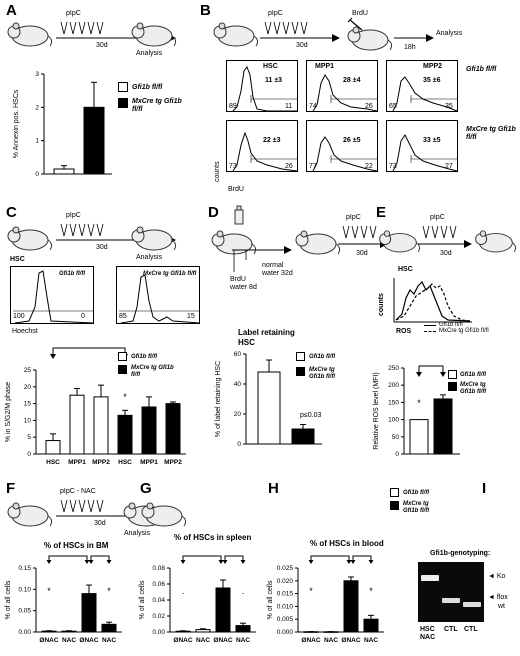  Describe the element at coordinates (16, 123) in the screenshot. I see `y-axis-label: % Annexin pos. HSCs` at that location.